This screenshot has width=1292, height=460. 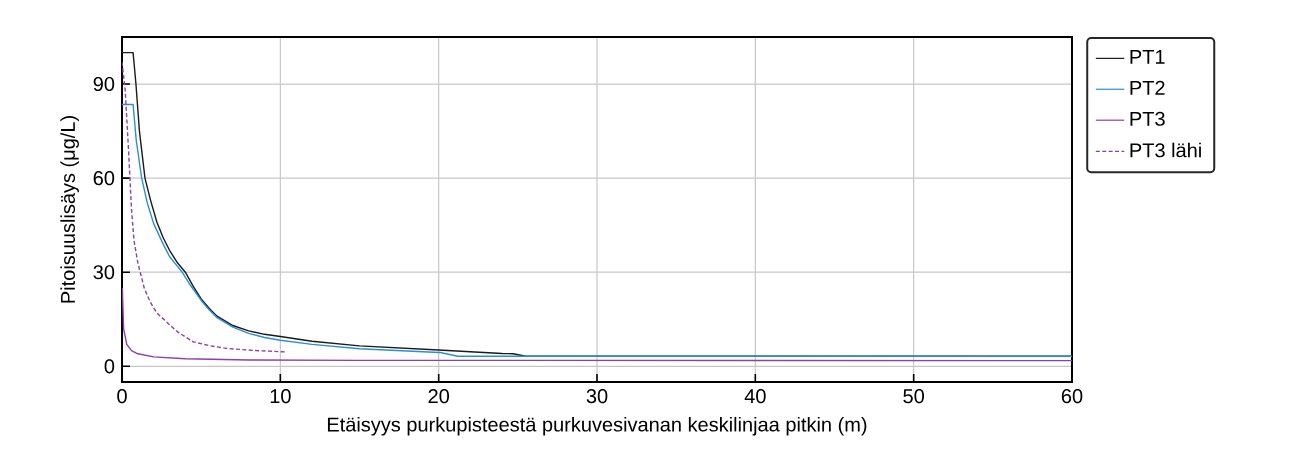 I want to click on y-tick-label: 30, so click(x=104, y=272).